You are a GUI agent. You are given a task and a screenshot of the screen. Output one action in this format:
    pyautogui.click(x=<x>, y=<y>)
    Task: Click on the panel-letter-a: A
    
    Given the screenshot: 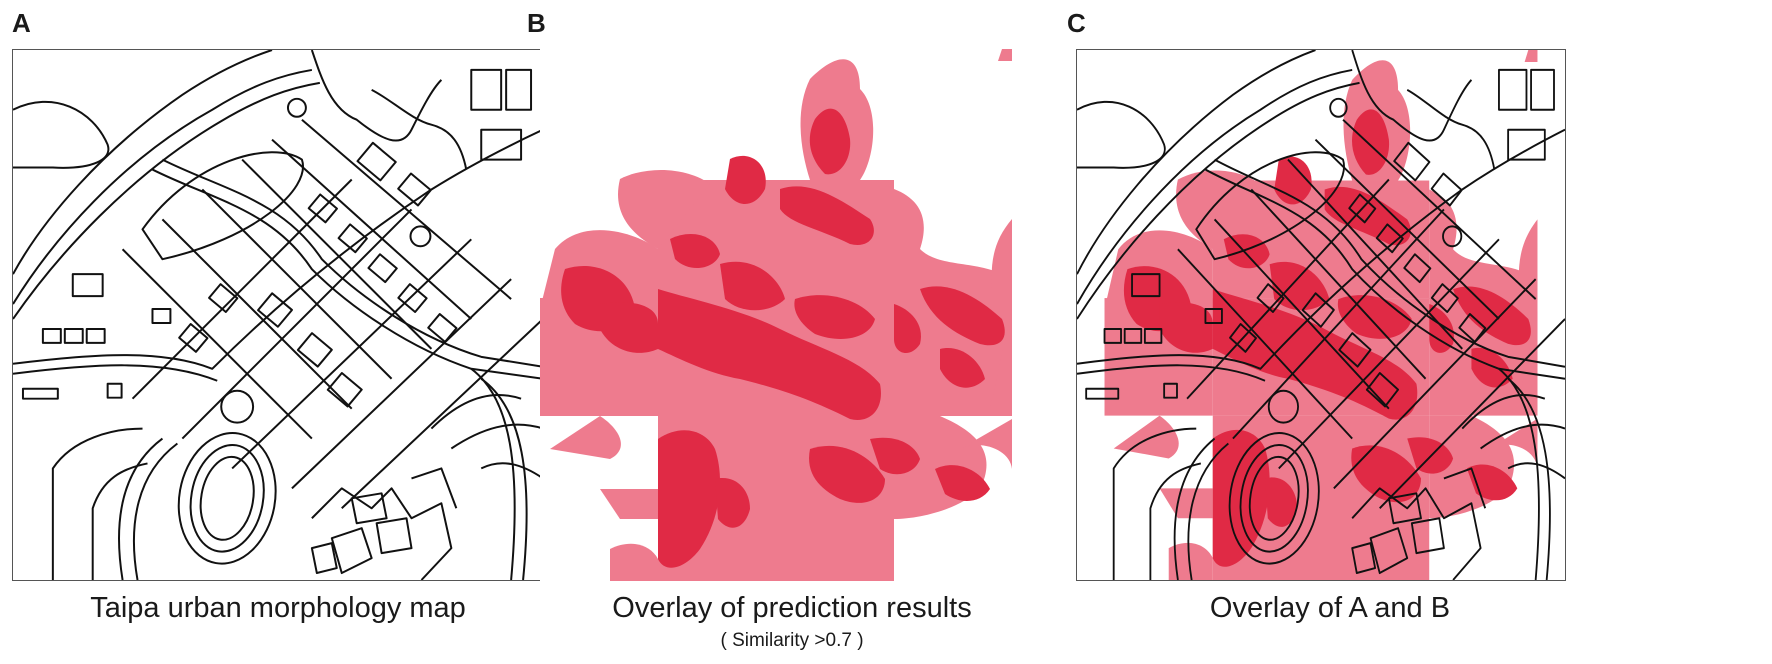 What is the action you would take?
    pyautogui.click(x=21, y=23)
    